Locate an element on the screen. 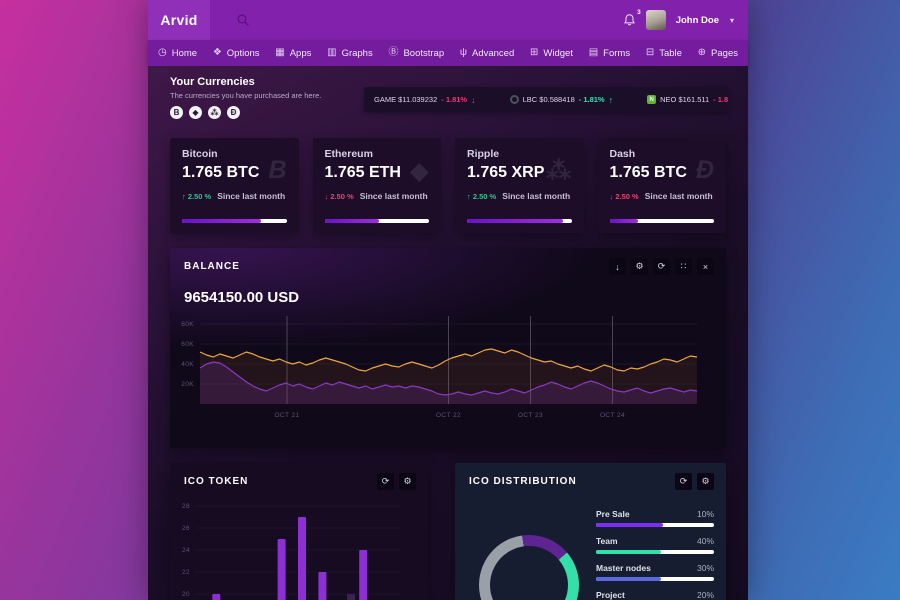 Image resolution: width=900 pixels, height=600 pixels. svg-text: OCT 24 is located at coordinates (612, 415).